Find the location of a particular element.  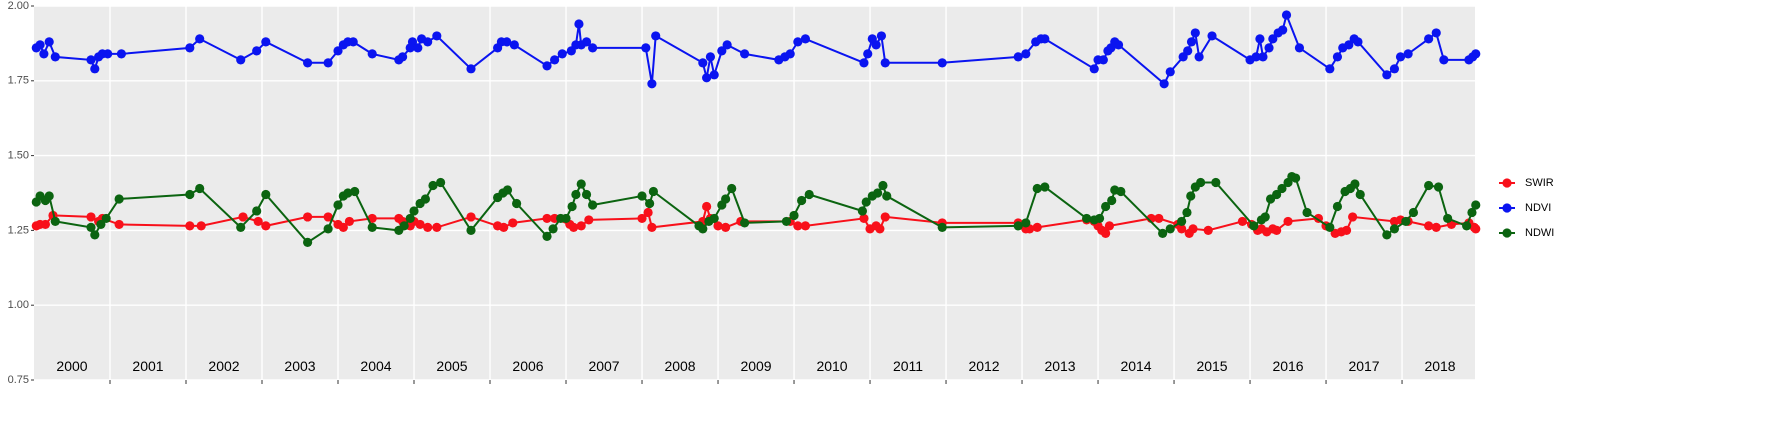

year-label: 2015 is located at coordinates (1211, 366).